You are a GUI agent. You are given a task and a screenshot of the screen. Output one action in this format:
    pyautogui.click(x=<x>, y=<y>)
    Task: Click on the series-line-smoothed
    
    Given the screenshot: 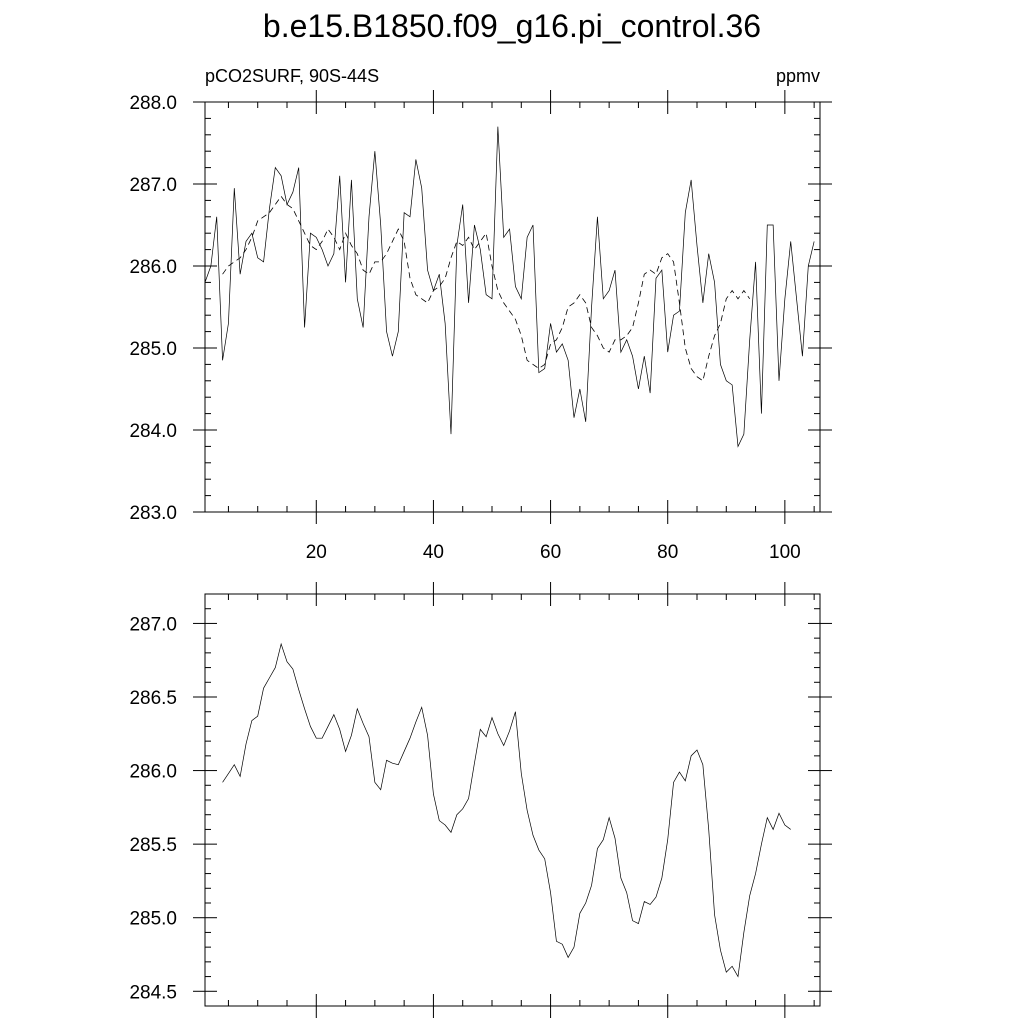 What is the action you would take?
    pyautogui.click(x=486, y=288)
    